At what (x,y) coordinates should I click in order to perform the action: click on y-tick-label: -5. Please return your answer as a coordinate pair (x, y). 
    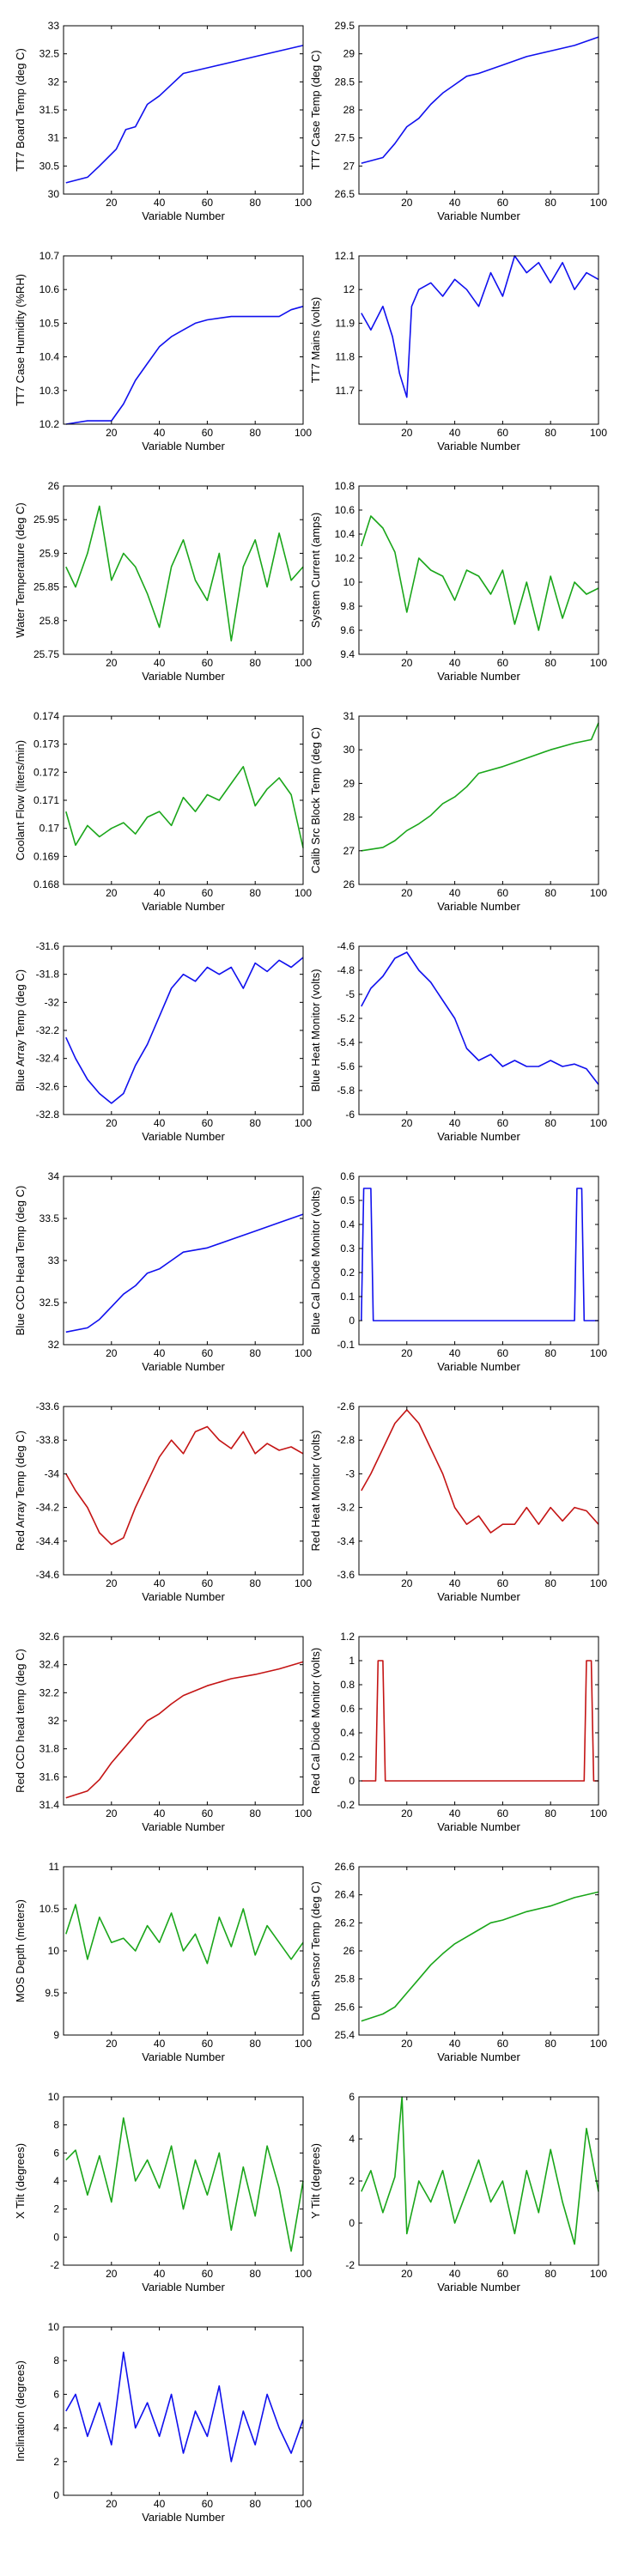
    Looking at the image, I should click on (350, 994).